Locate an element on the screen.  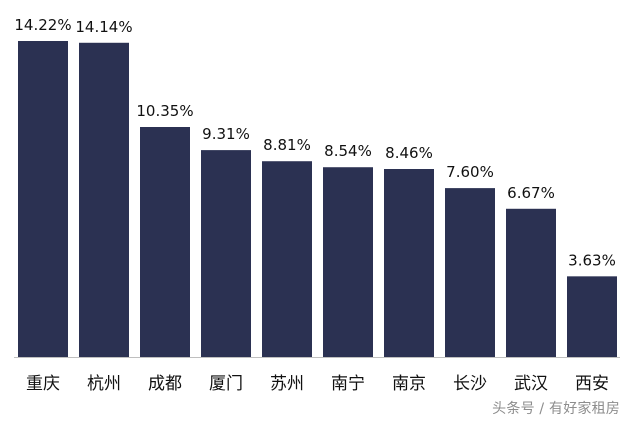
watermark-text: 头条号 / 有好家租房 is located at coordinates (556, 409).